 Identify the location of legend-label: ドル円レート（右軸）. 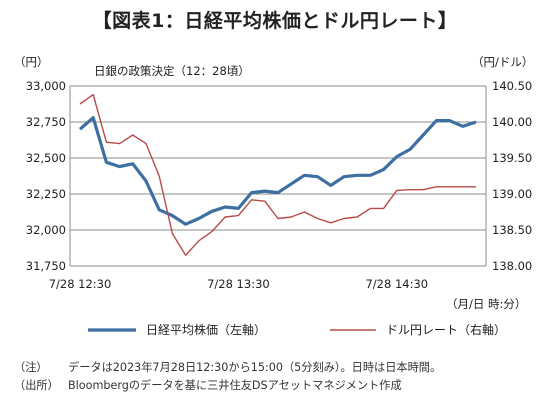
(446, 329).